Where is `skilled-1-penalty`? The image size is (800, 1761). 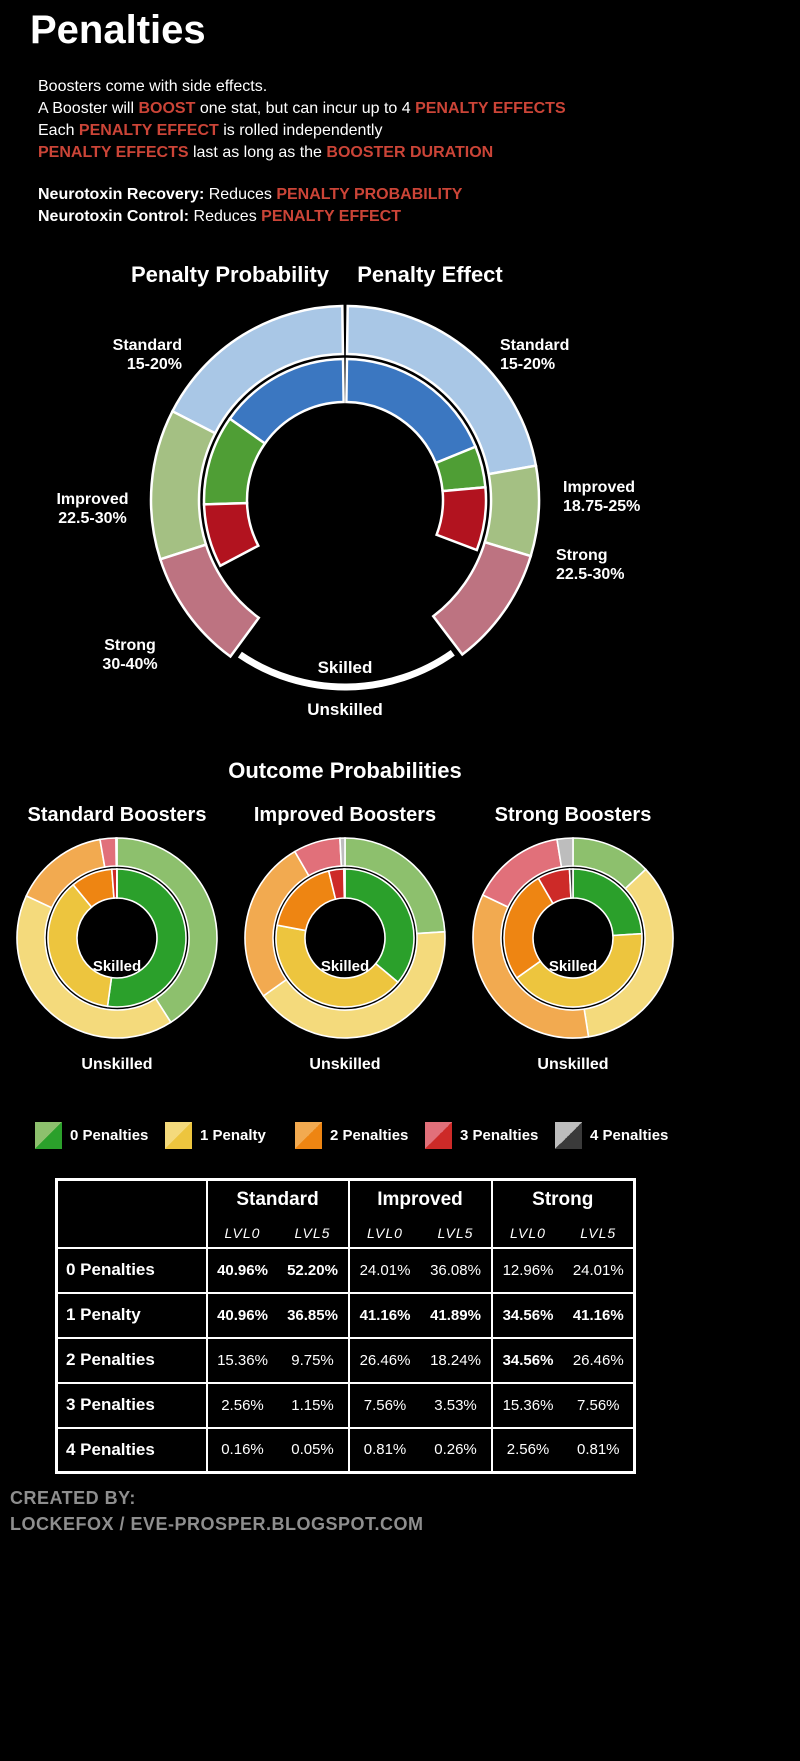
skilled-1-penalty is located at coordinates (80, 945).